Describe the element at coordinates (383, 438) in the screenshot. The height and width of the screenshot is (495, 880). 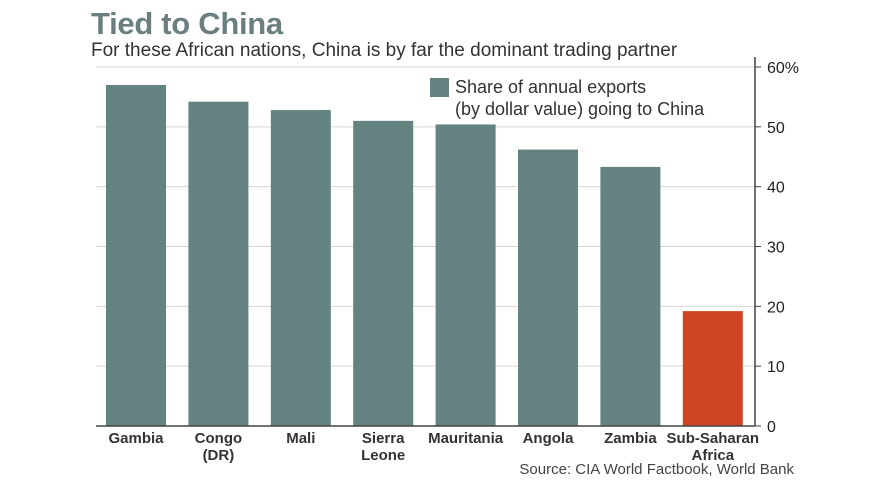
I see `x-tick-label-3-0: Sierra` at that location.